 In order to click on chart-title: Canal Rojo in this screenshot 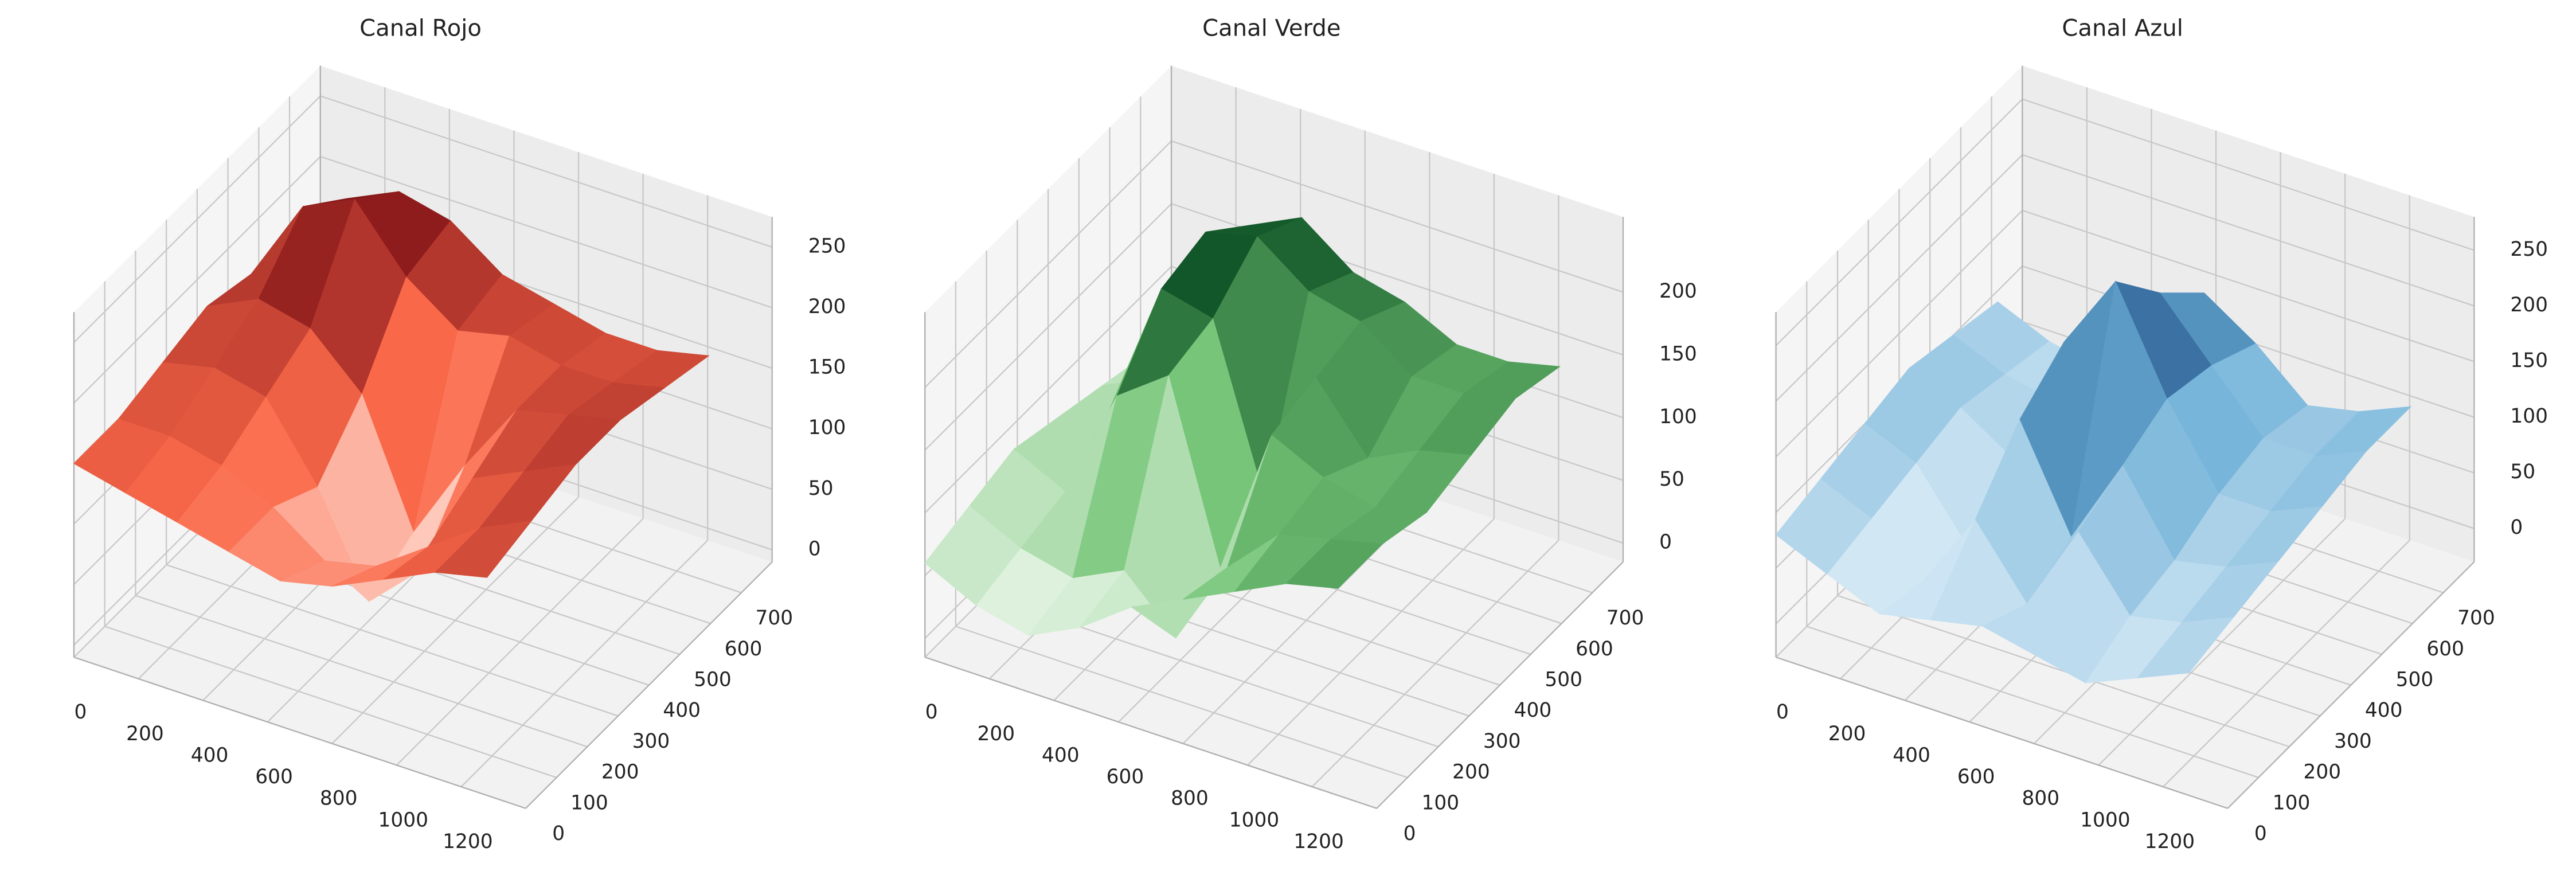, I will do `click(421, 29)`.